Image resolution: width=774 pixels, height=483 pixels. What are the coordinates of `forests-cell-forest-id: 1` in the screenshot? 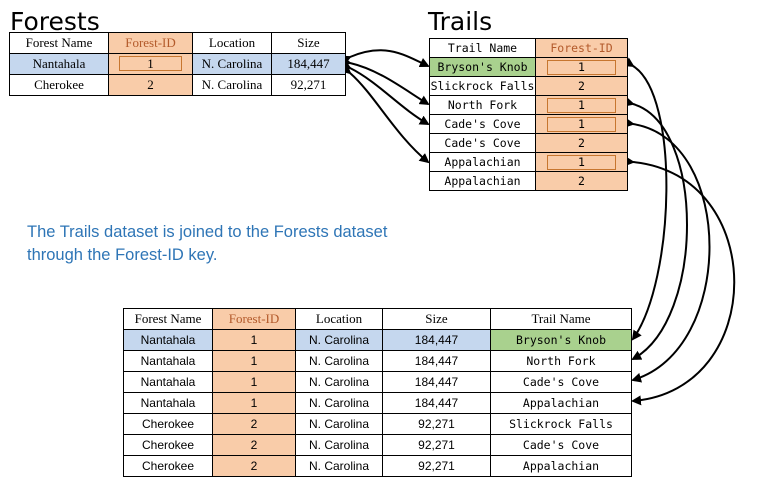 It's located at (150, 64).